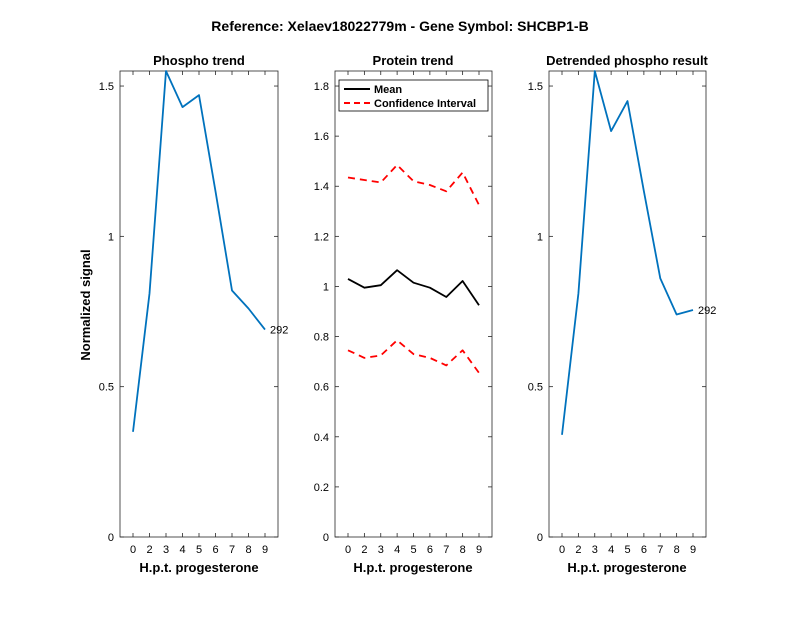 The image size is (800, 618). Describe the element at coordinates (321, 87) in the screenshot. I see `y-tick-label: 1.8` at that location.